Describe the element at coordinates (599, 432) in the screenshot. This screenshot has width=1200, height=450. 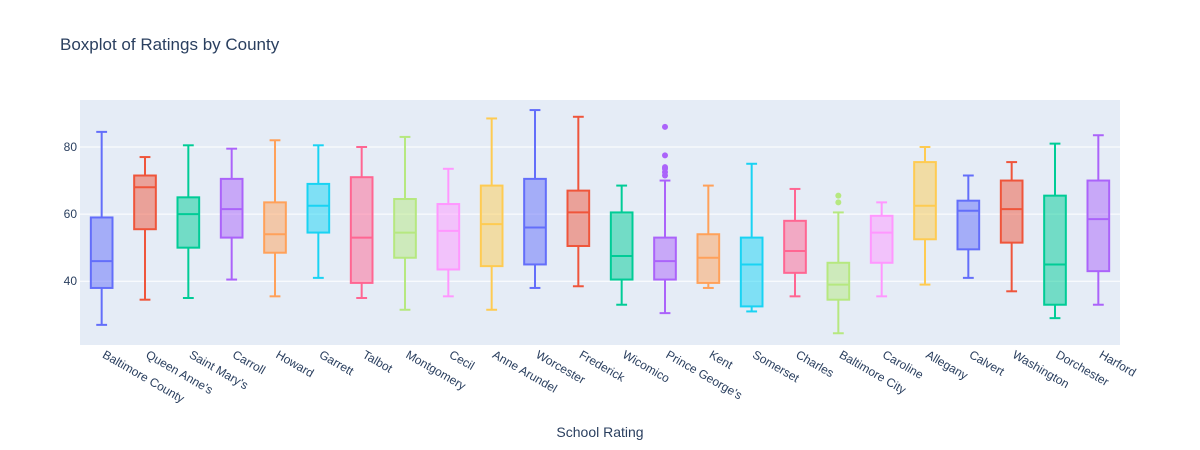
I see `x-axis-title: School Rating` at that location.